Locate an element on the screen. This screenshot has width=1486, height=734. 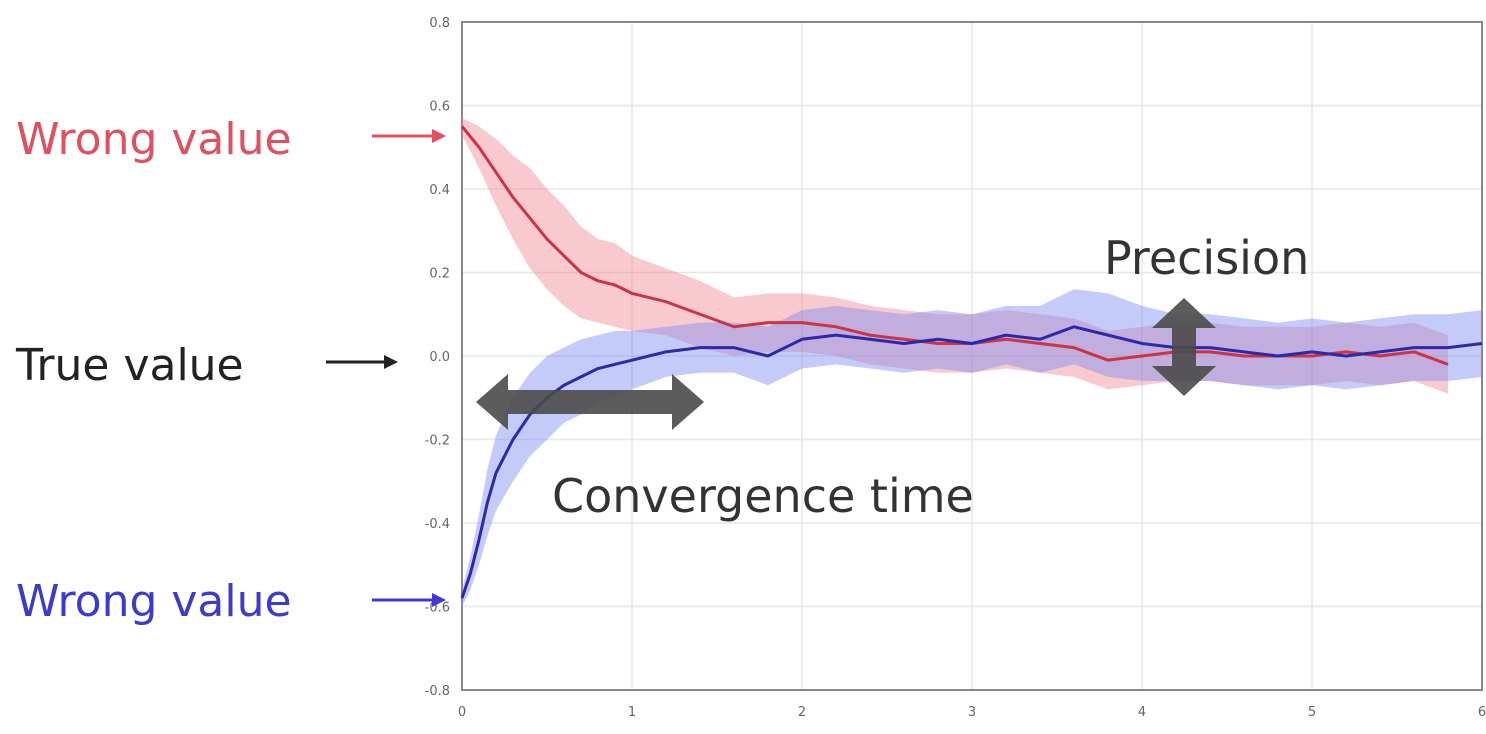
y-tick-label: -0.4 is located at coordinates (437, 524).